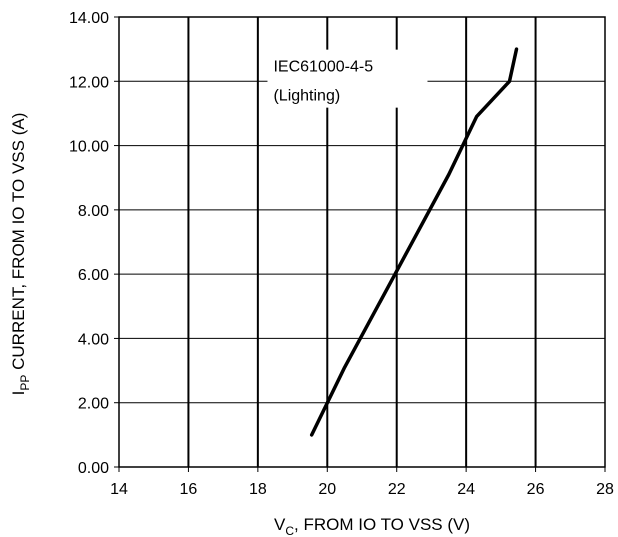  What do you see at coordinates (397, 489) in the screenshot?
I see `x-tick-label: 22` at bounding box center [397, 489].